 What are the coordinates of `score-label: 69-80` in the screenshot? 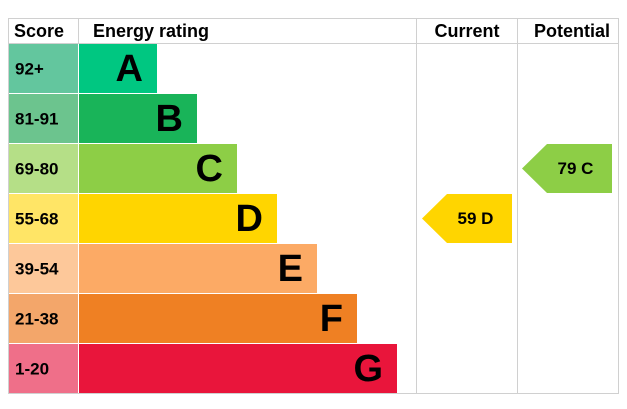 It's located at (36, 169).